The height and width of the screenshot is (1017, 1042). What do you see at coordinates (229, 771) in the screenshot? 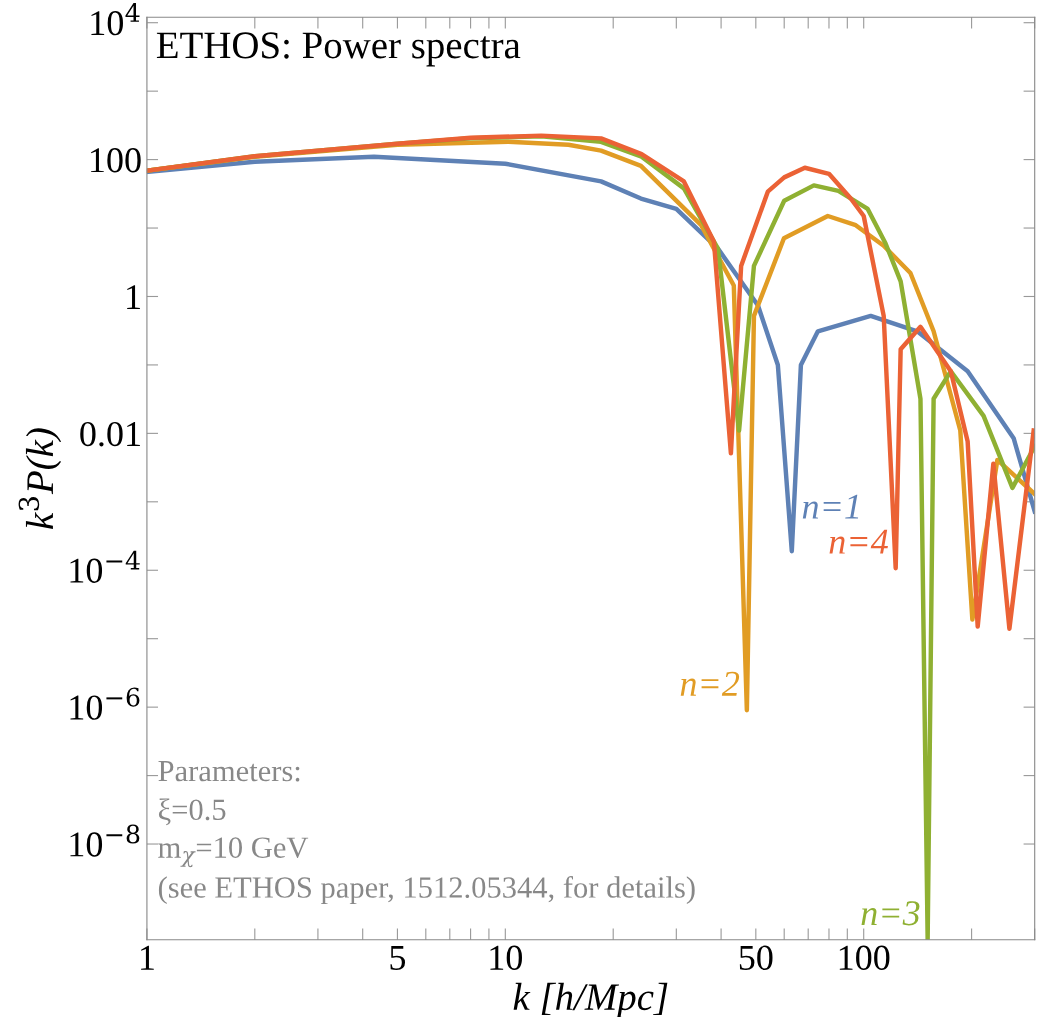
I see `annotation: Parameters:` at bounding box center [229, 771].